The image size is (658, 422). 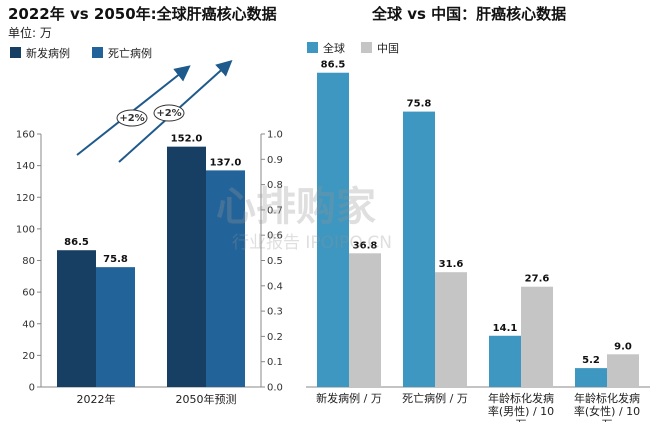 I want to click on legend-label-global: 全球, so click(x=334, y=48).